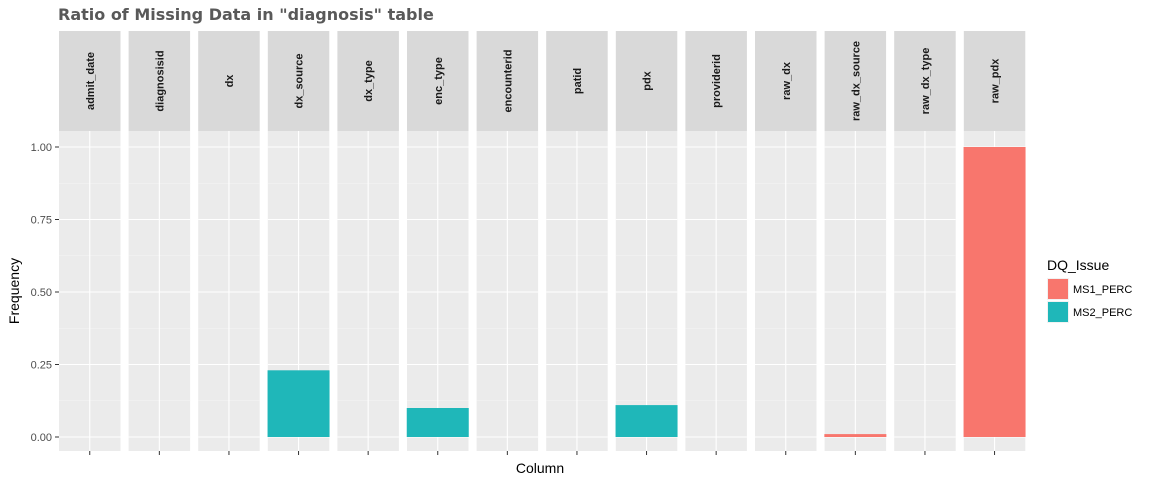  I want to click on facet-strip-label: dx_type, so click(369, 81).